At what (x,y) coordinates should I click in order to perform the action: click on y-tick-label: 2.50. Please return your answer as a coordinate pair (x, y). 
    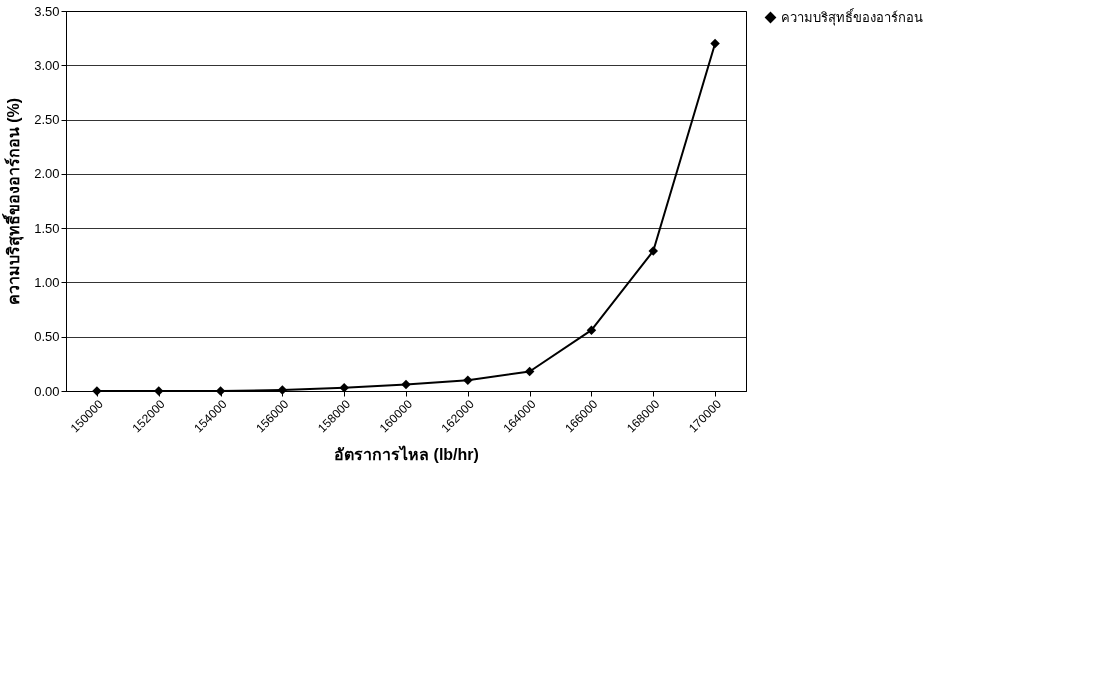
    Looking at the image, I should click on (47, 120).